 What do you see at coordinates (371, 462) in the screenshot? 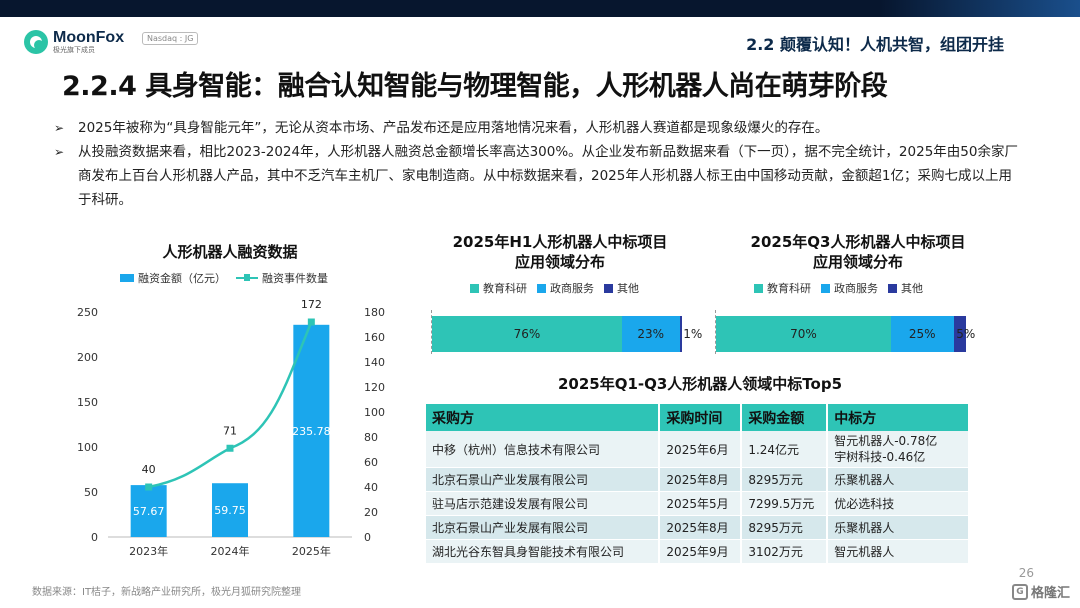
I see `y2-tick-label: 60` at bounding box center [371, 462].